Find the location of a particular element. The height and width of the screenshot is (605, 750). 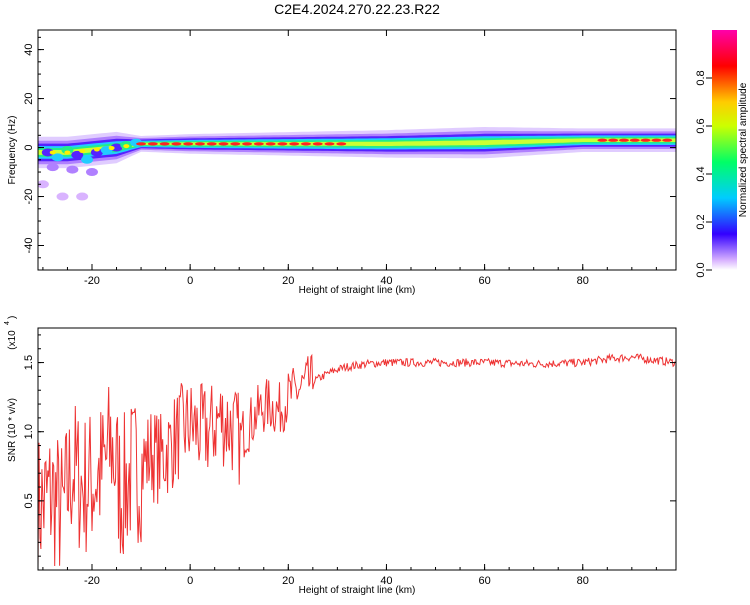

colorbar-tick-label: 0.4 is located at coordinates (701, 173).